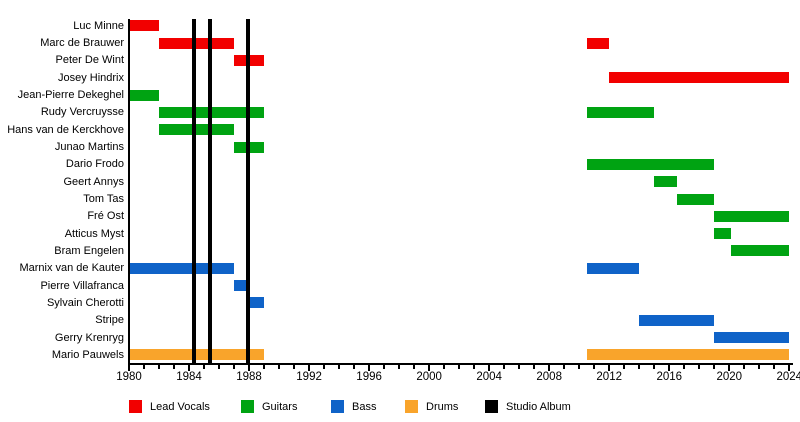  I want to click on legend-swatch-album, so click(491, 406).